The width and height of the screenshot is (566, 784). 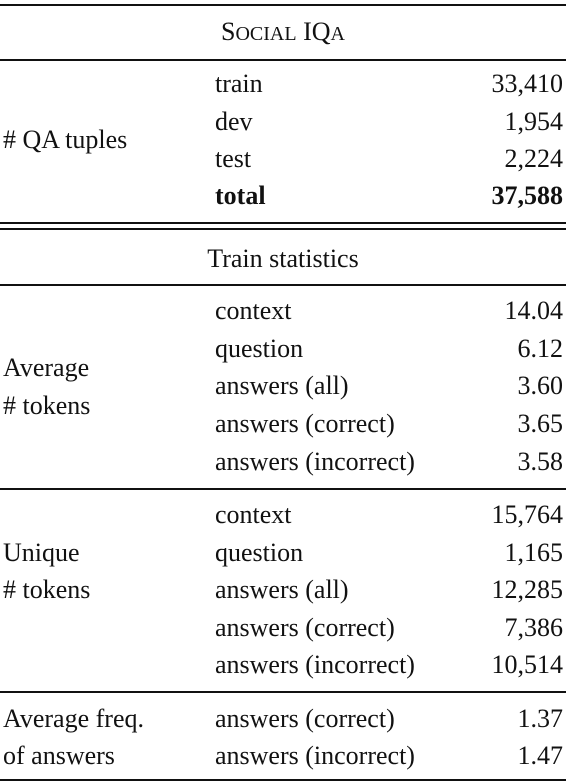 What do you see at coordinates (540, 385) in the screenshot?
I see `field-value: 3.60` at bounding box center [540, 385].